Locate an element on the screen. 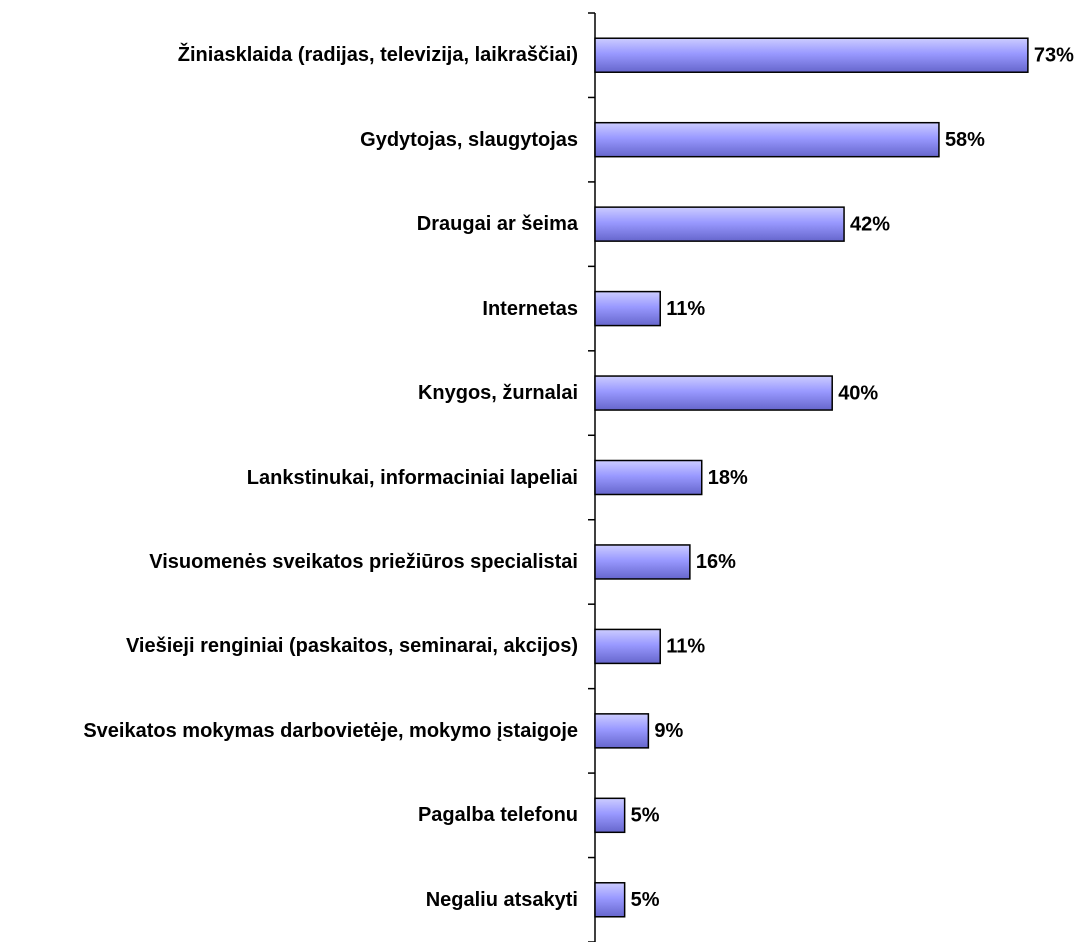 The width and height of the screenshot is (1090, 942). category-label-box: Pagalba telefonu is located at coordinates (498, 815).